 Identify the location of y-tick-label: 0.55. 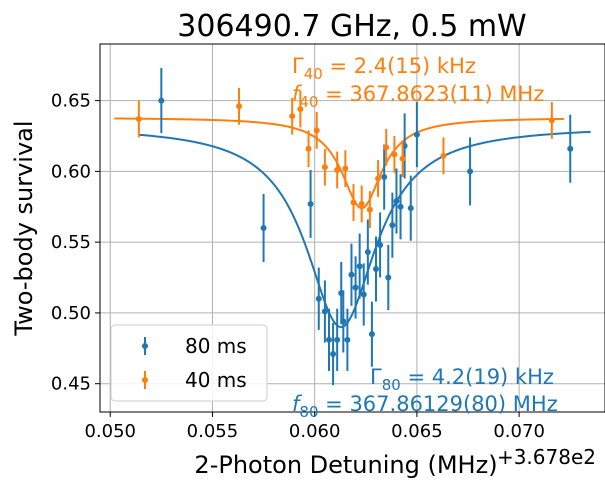
(71, 242).